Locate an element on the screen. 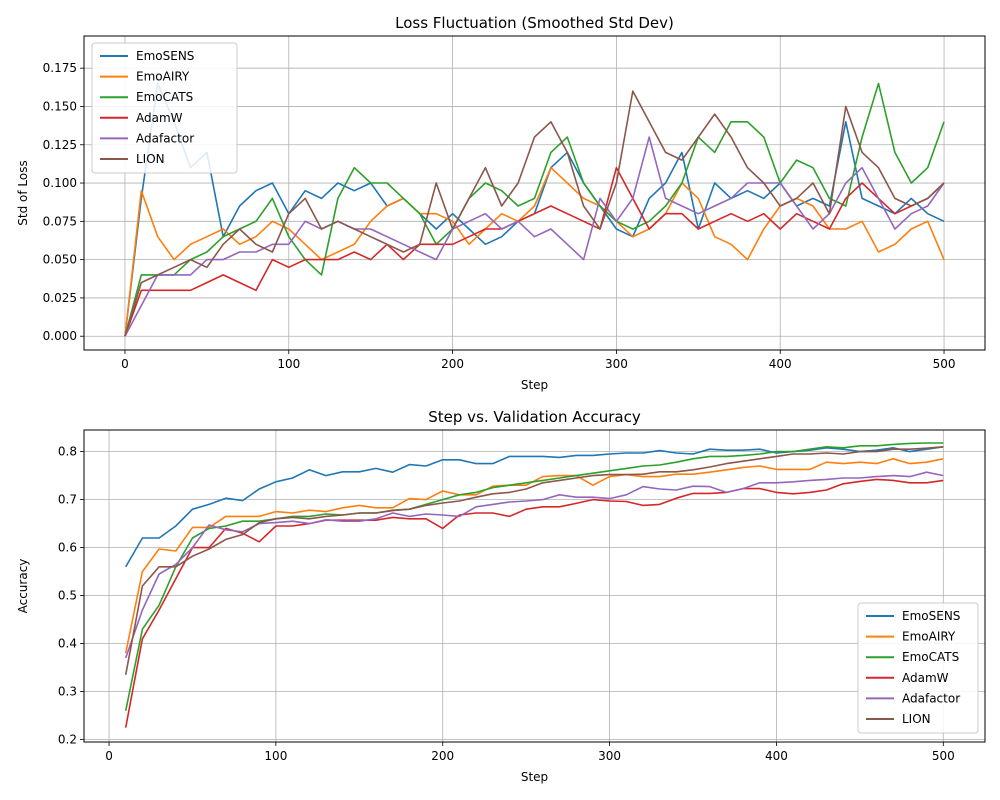 This screenshot has height=800, width=1000. loss-legend-label: EmoSENS is located at coordinates (165, 56).